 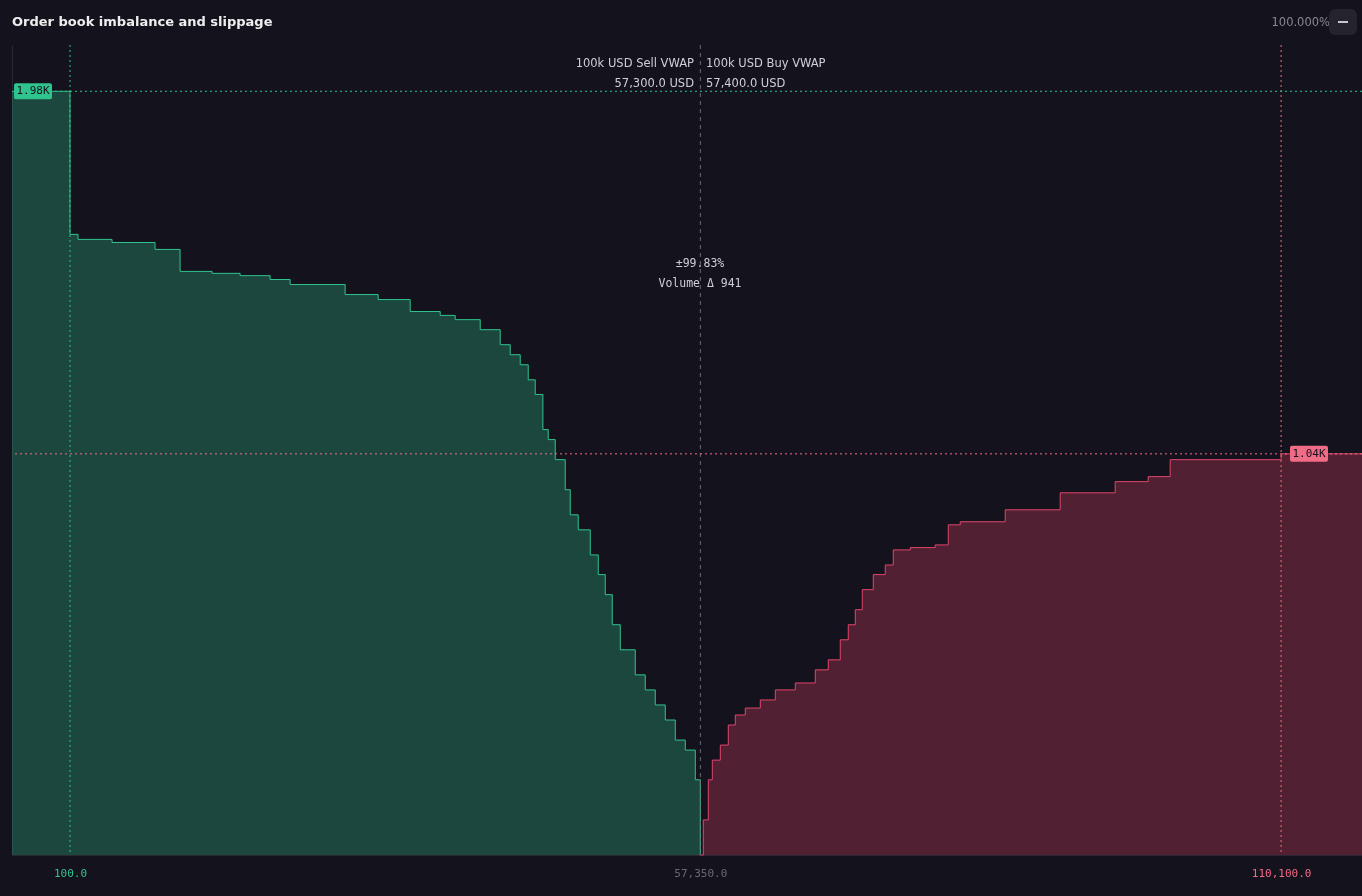 I want to click on annotation: Volume Δ 941, so click(x=700, y=283).